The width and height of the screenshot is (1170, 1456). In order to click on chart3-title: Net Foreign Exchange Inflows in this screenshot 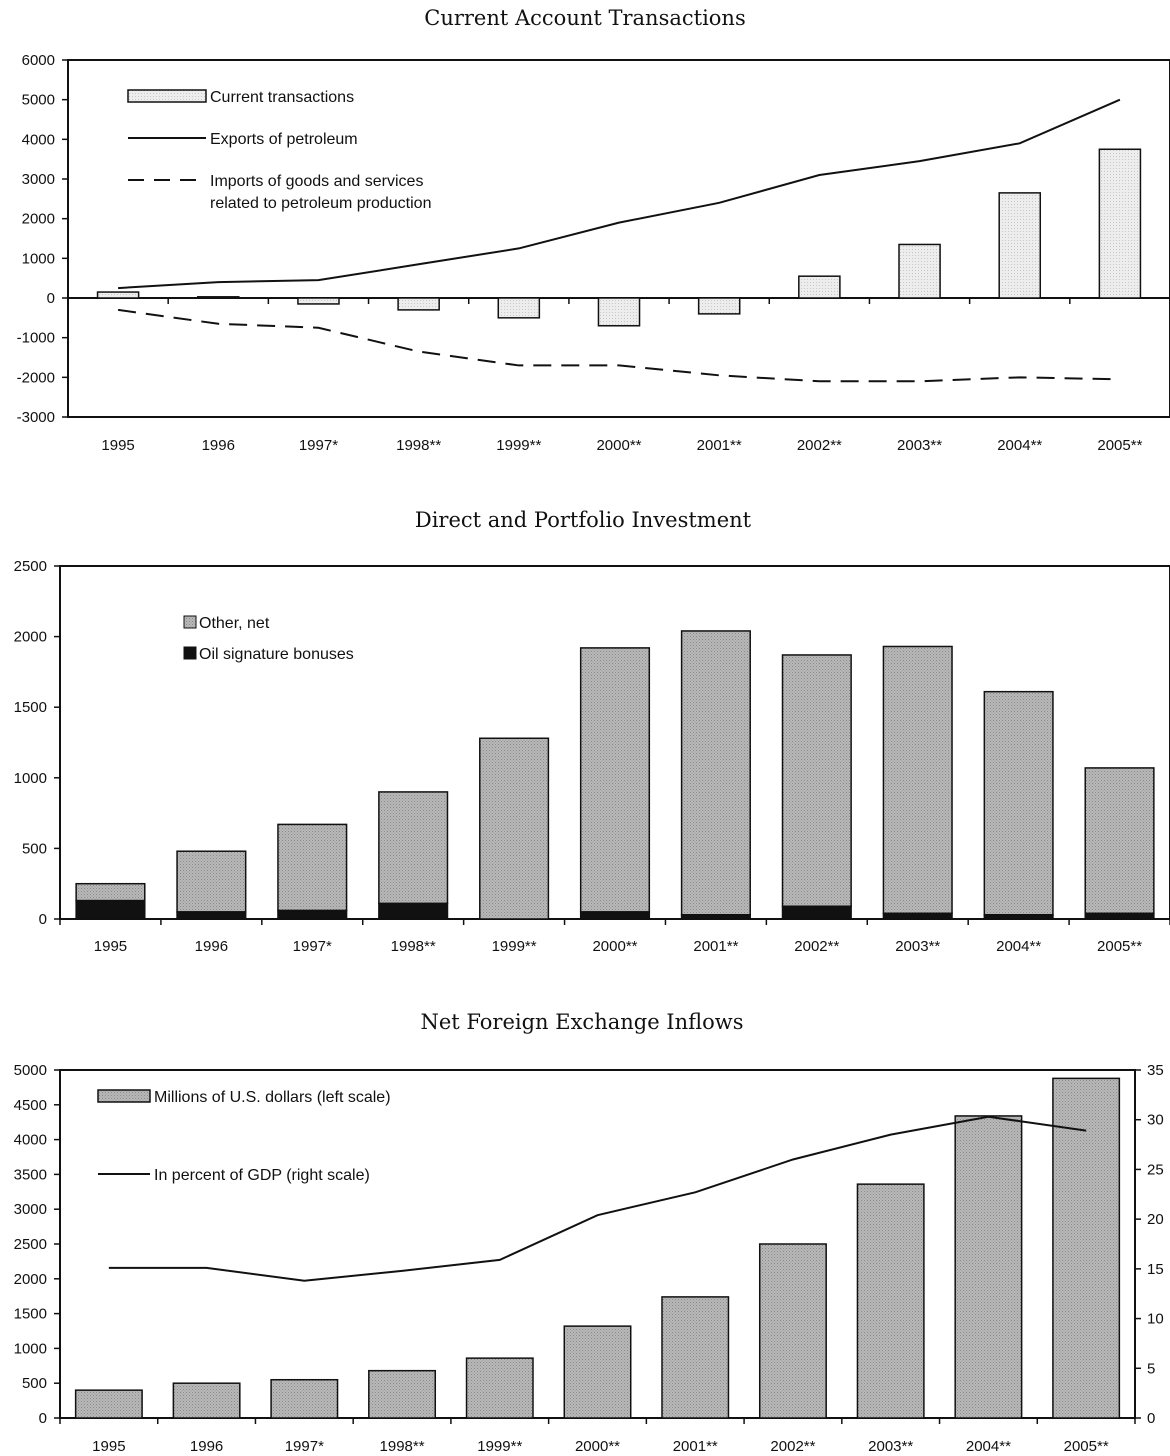, I will do `click(581, 1022)`.